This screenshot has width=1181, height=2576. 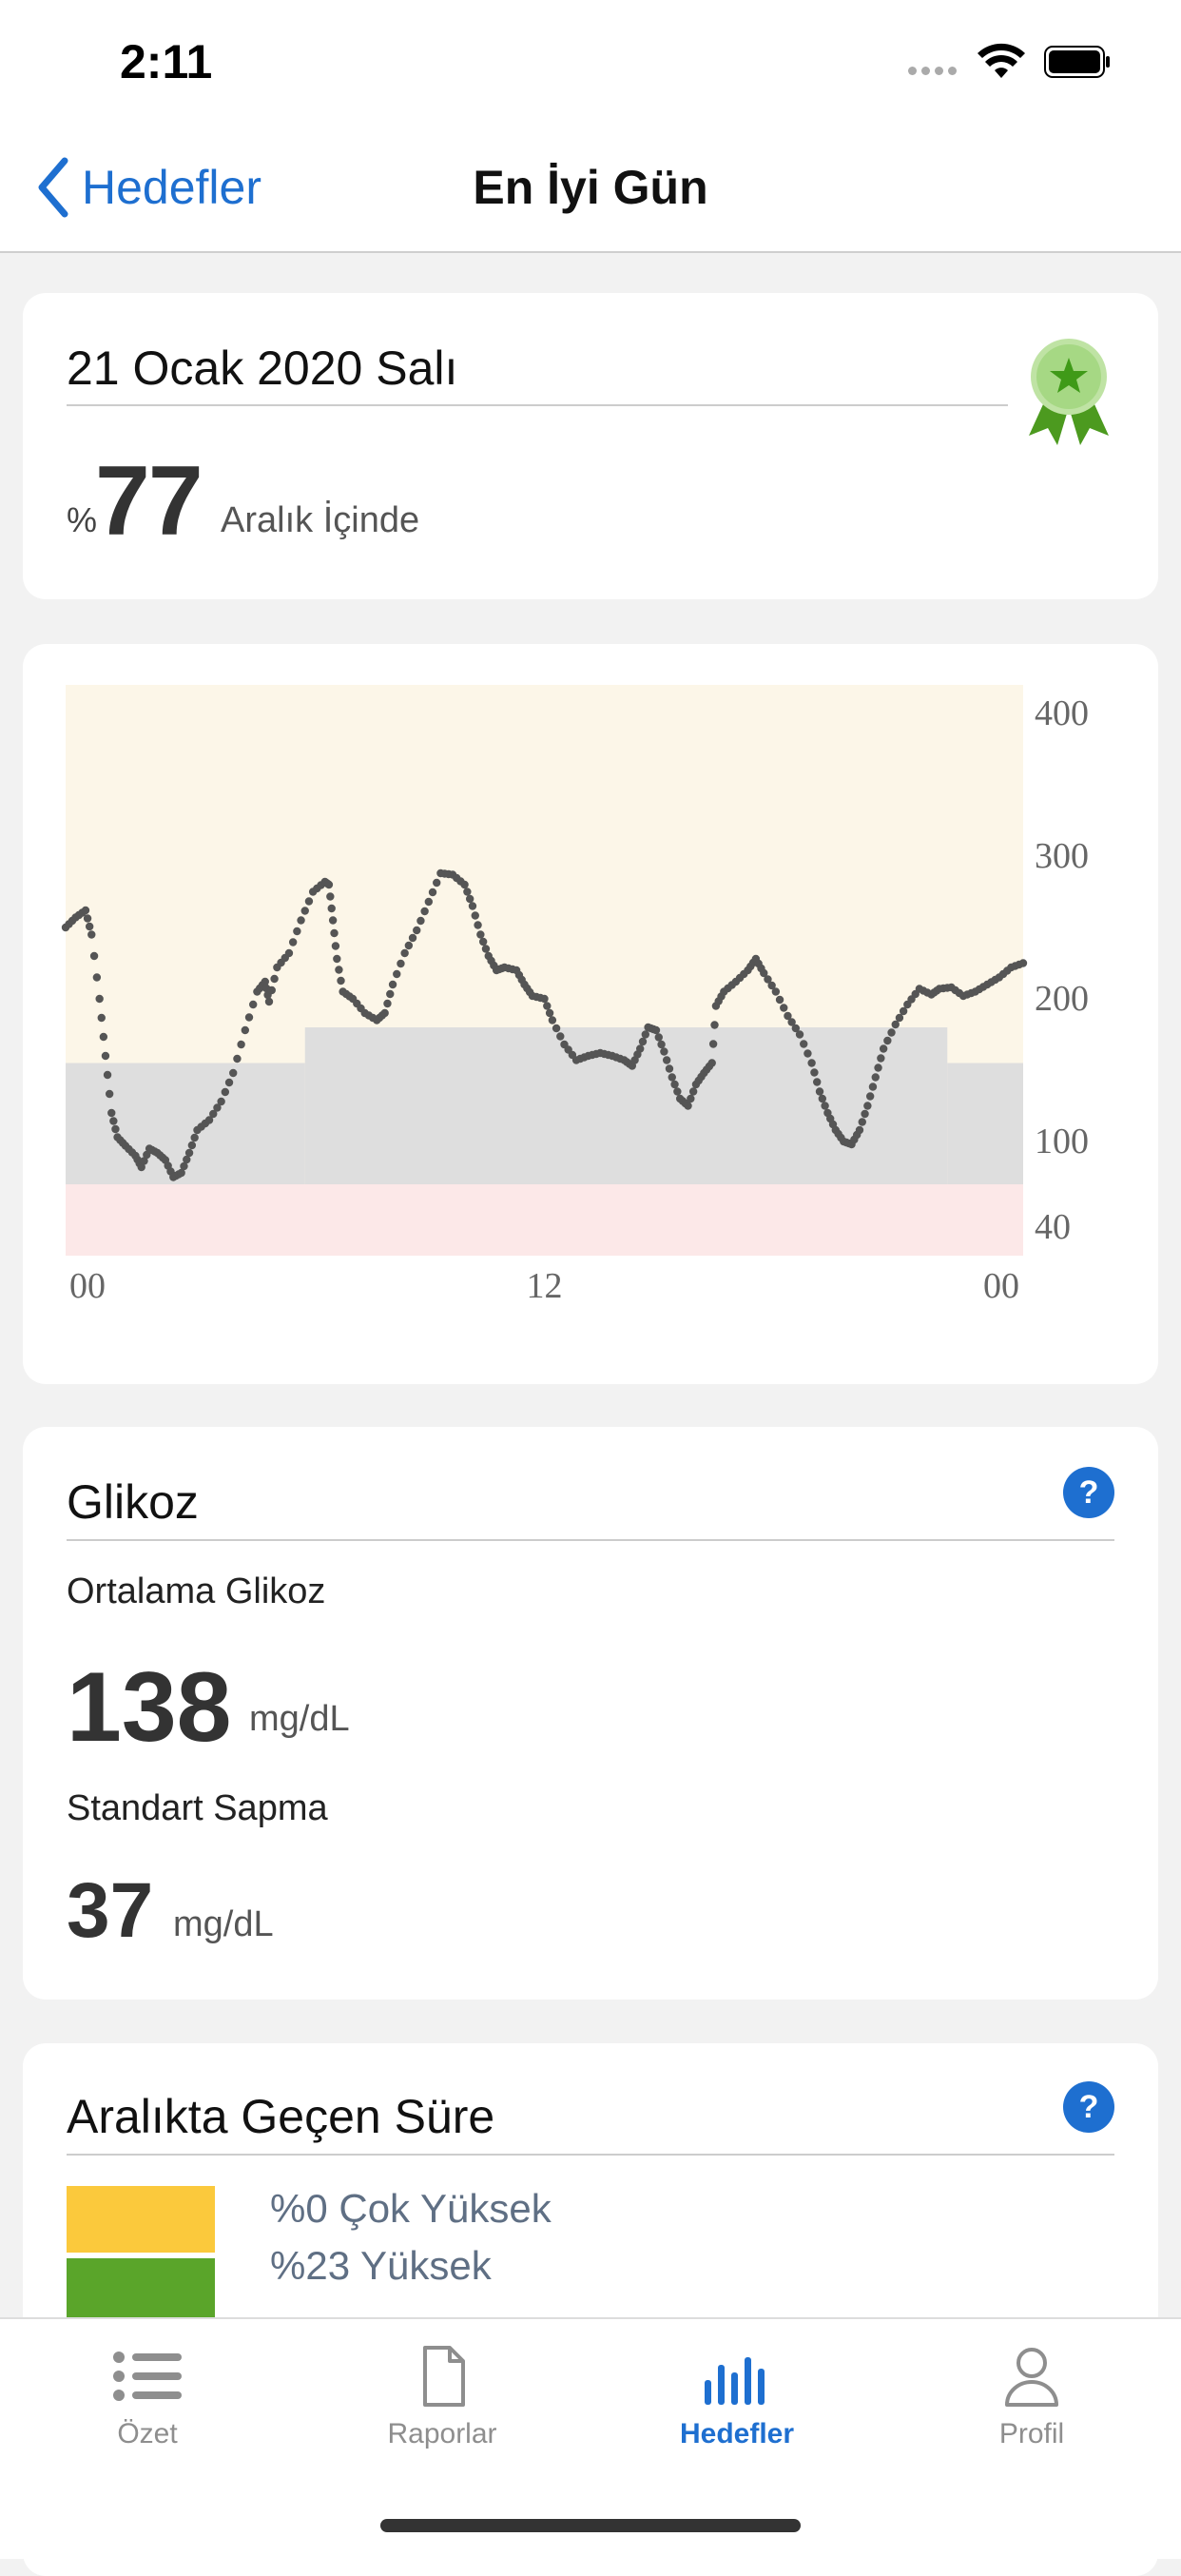 What do you see at coordinates (1088, 2107) in the screenshot?
I see `time-in-range-help-button: ?` at bounding box center [1088, 2107].